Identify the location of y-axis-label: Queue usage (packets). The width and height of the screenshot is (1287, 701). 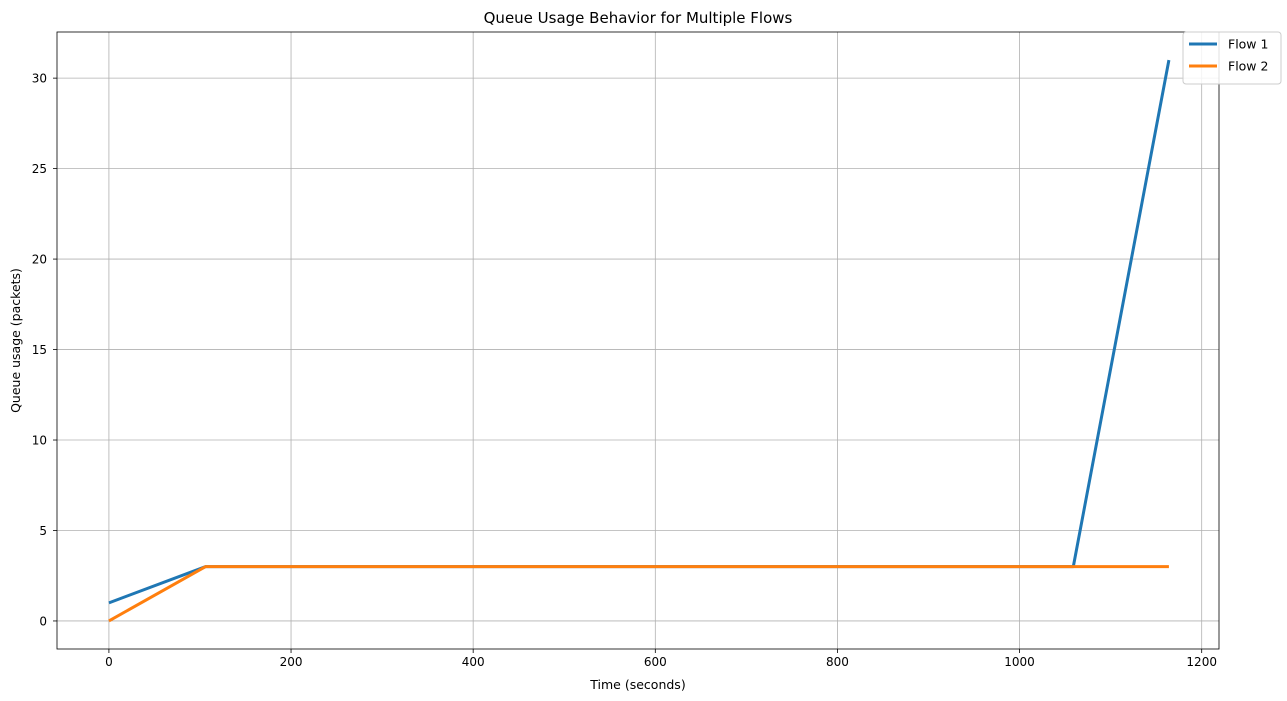
(15, 340).